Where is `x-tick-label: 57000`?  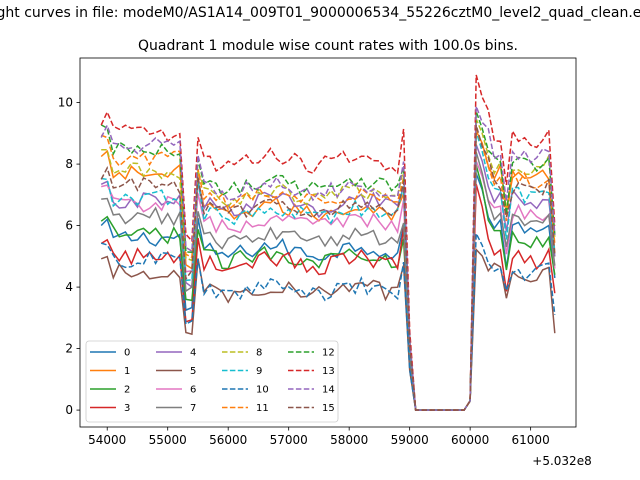 x-tick-label: 57000 is located at coordinates (289, 440).